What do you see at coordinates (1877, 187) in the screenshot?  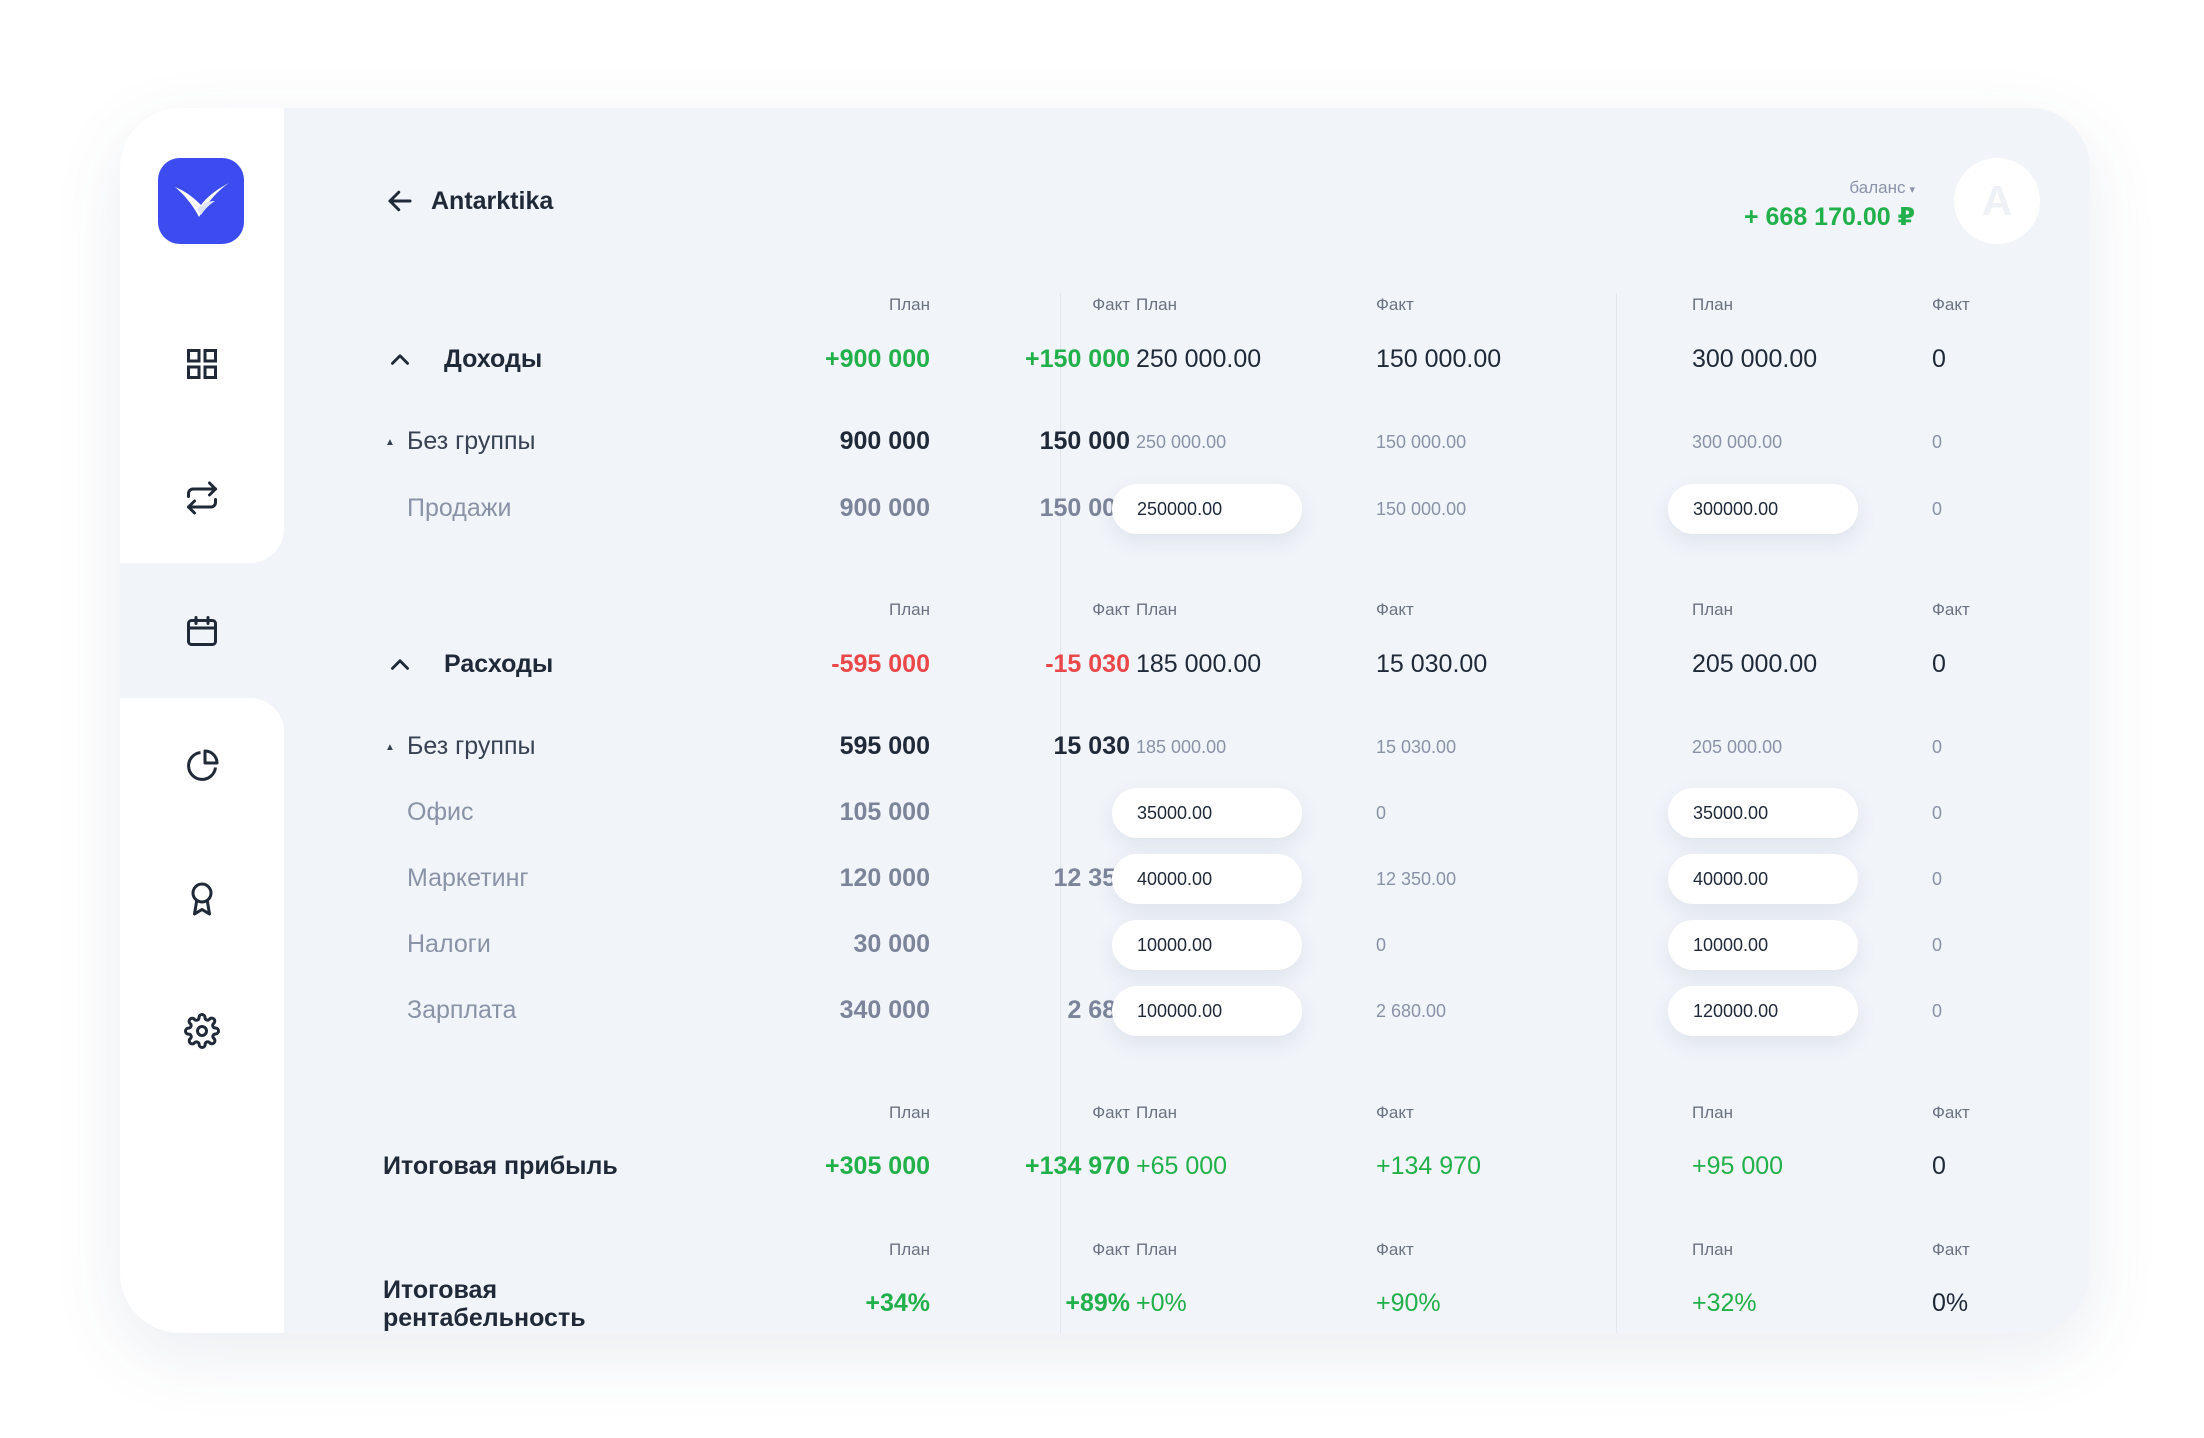 I see `balance-label: баланс` at bounding box center [1877, 187].